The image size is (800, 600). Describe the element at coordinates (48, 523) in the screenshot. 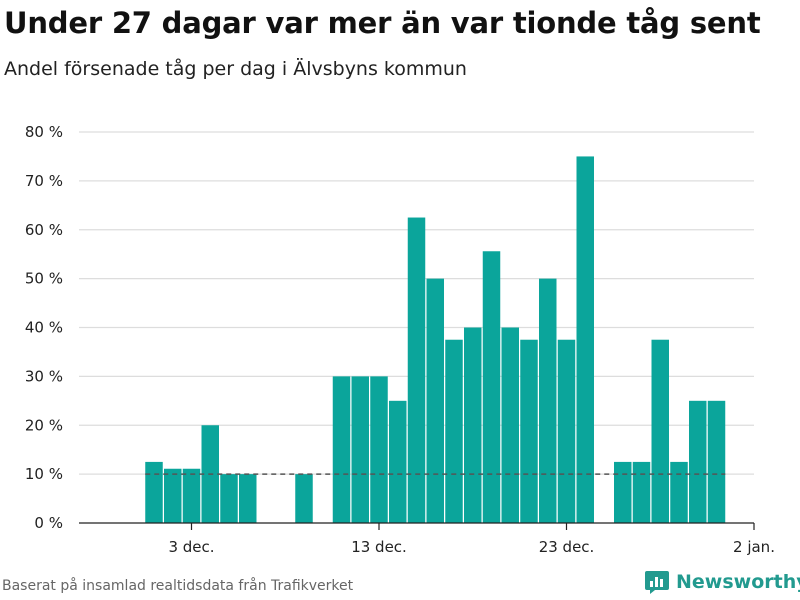

I see `y-tick-label: 0 %` at that location.